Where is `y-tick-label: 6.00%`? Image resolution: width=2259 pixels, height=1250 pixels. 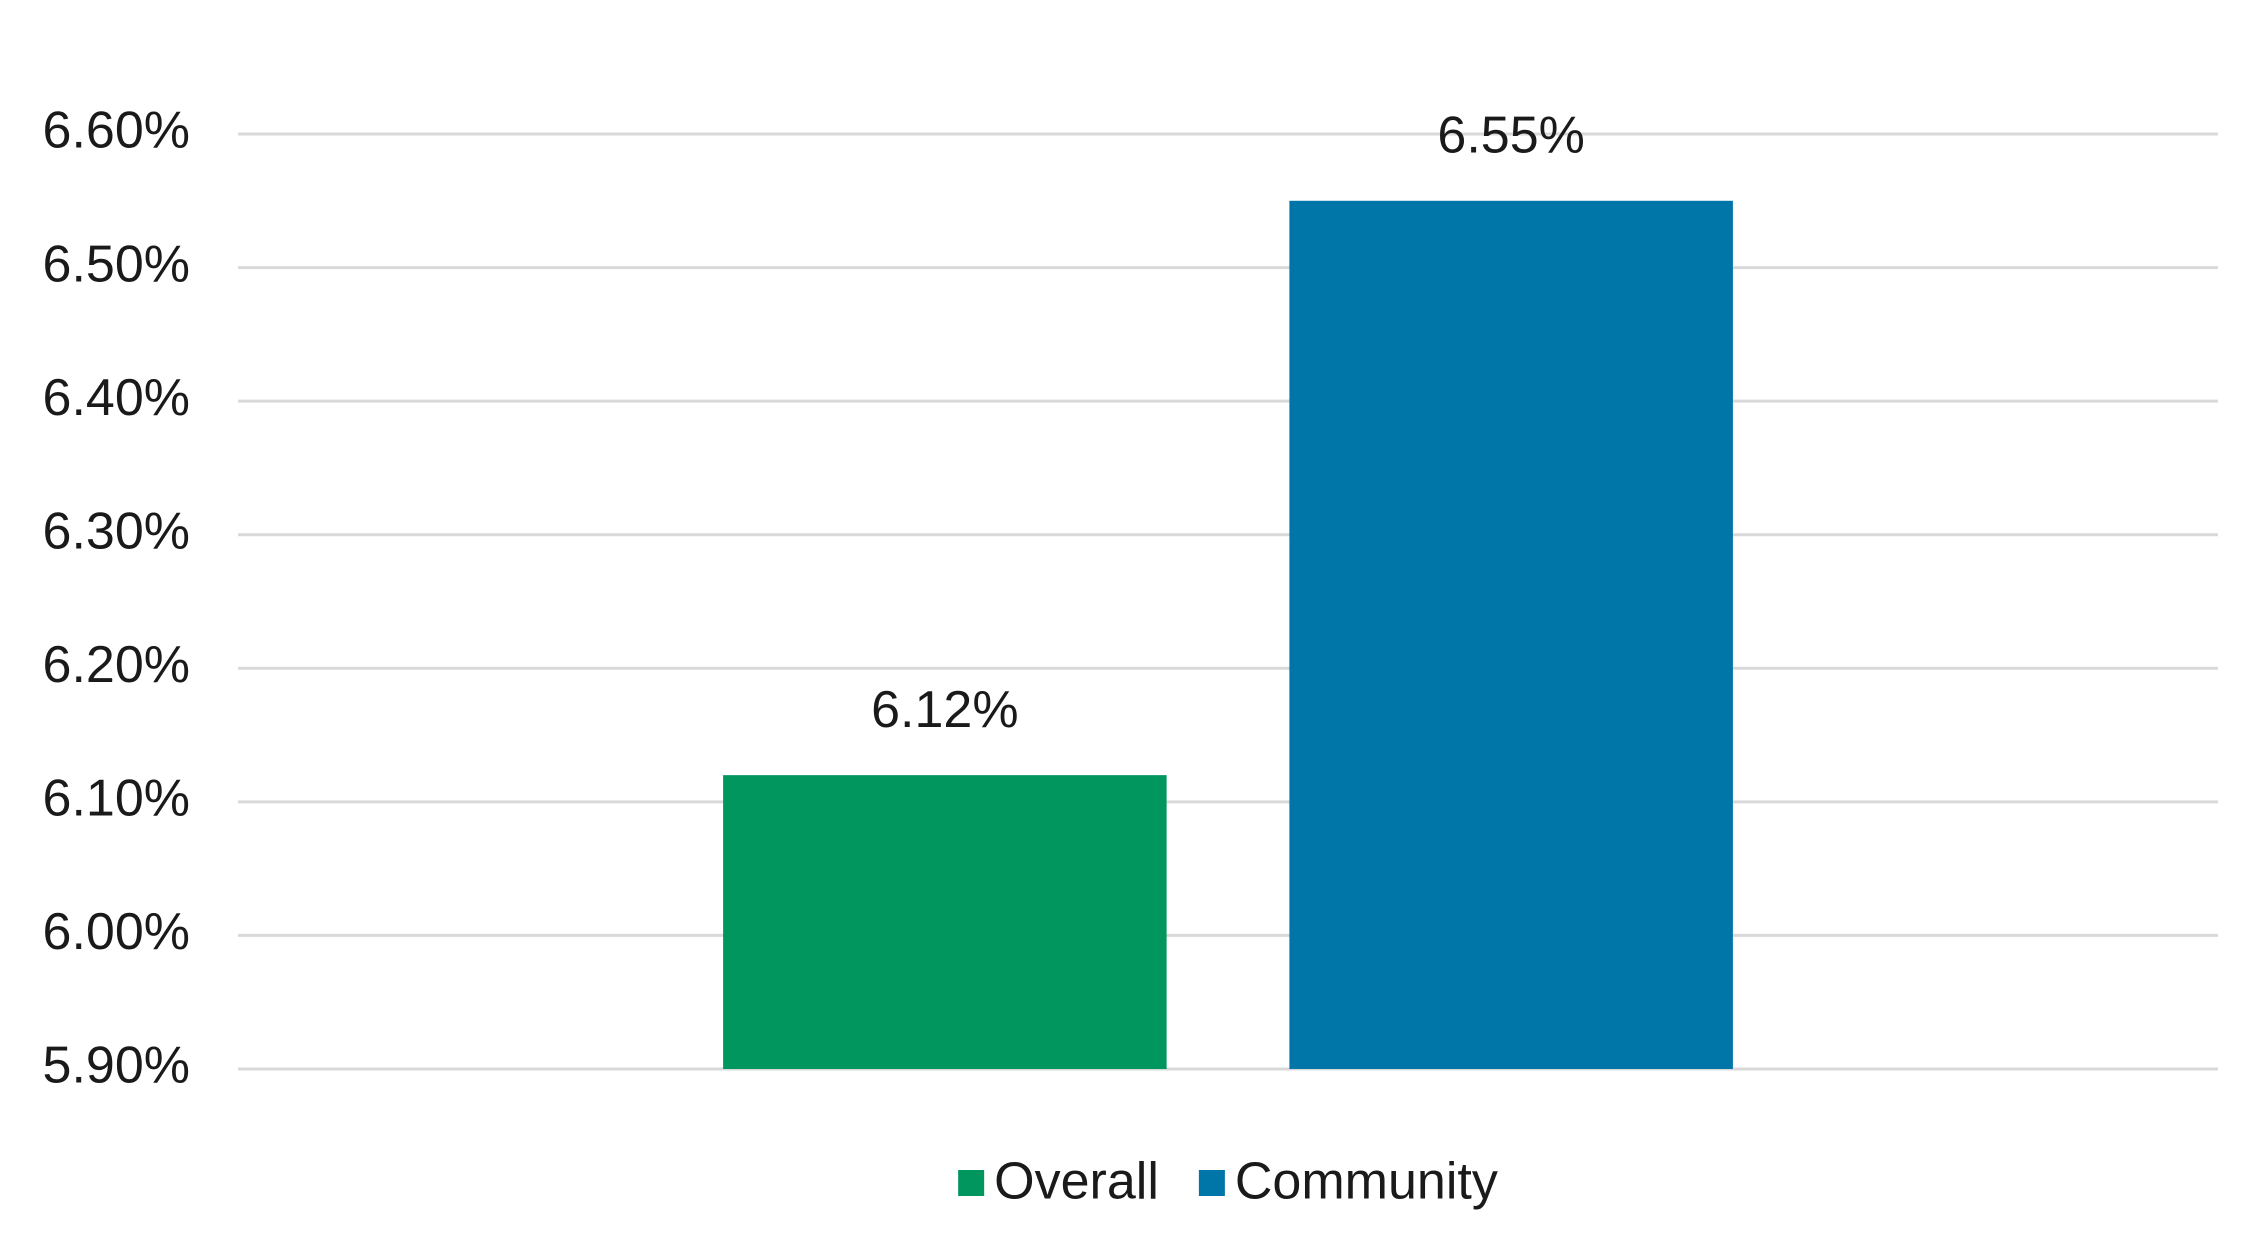 y-tick-label: 6.00% is located at coordinates (116, 932).